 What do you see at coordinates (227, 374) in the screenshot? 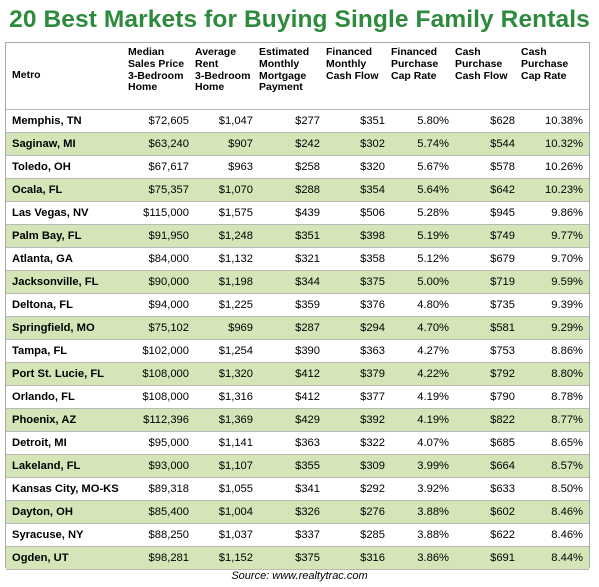
I see `cell-average-rent: $1,320` at bounding box center [227, 374].